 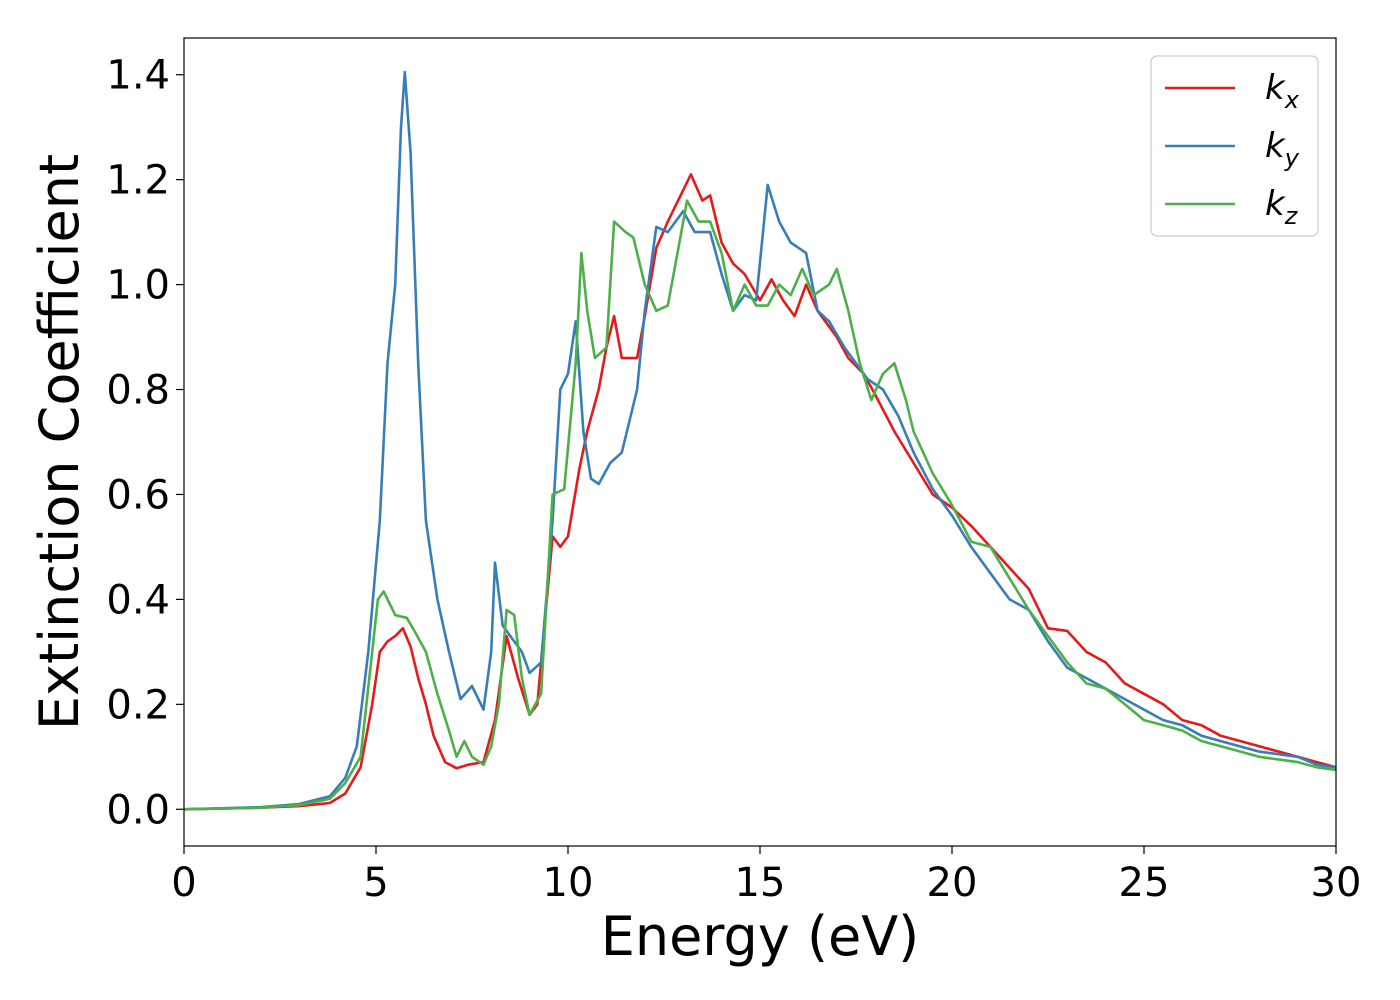 What do you see at coordinates (183, 883) in the screenshot?
I see `x-tick-label: 0` at bounding box center [183, 883].